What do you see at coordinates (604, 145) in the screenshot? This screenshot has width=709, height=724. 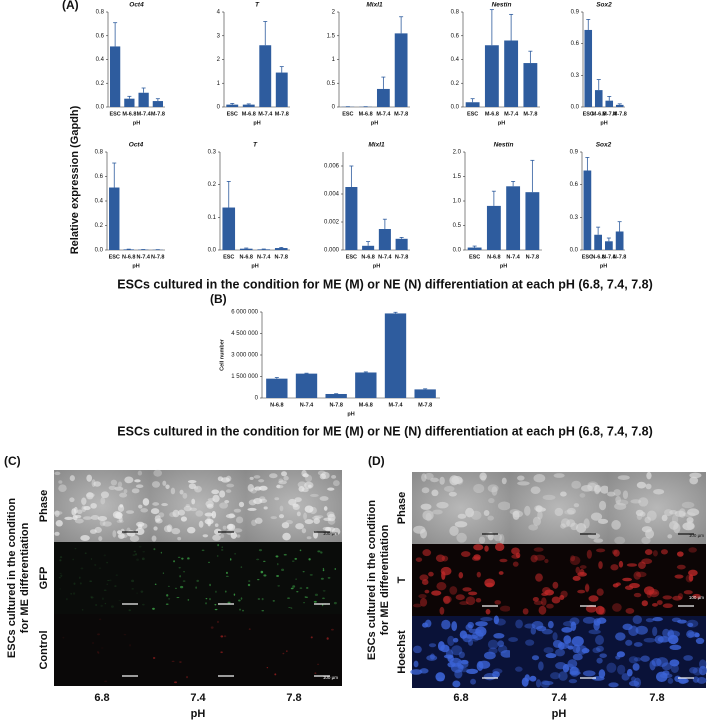 I see `chart-title: Sox2` at bounding box center [604, 145].